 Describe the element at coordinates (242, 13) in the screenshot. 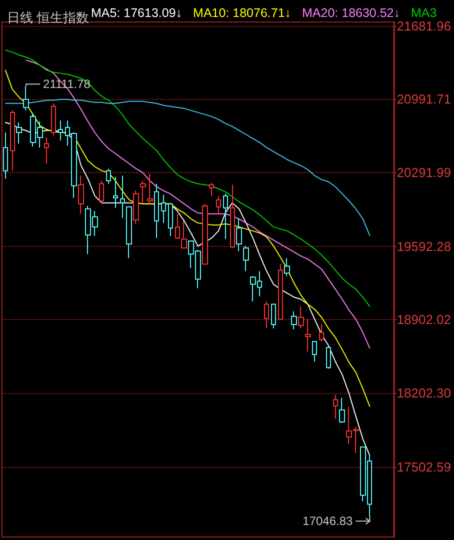

I see `text: MA10: 18076.71↓` at that location.